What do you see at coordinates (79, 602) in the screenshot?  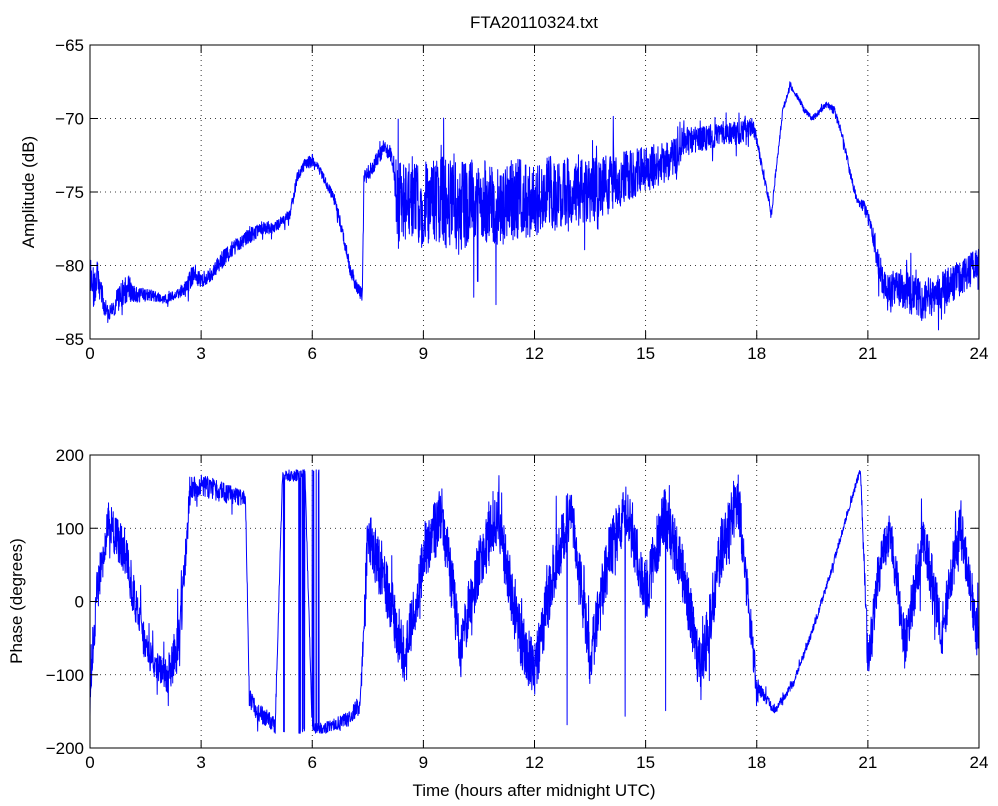 I see `y-tick-label: 0` at bounding box center [79, 602].